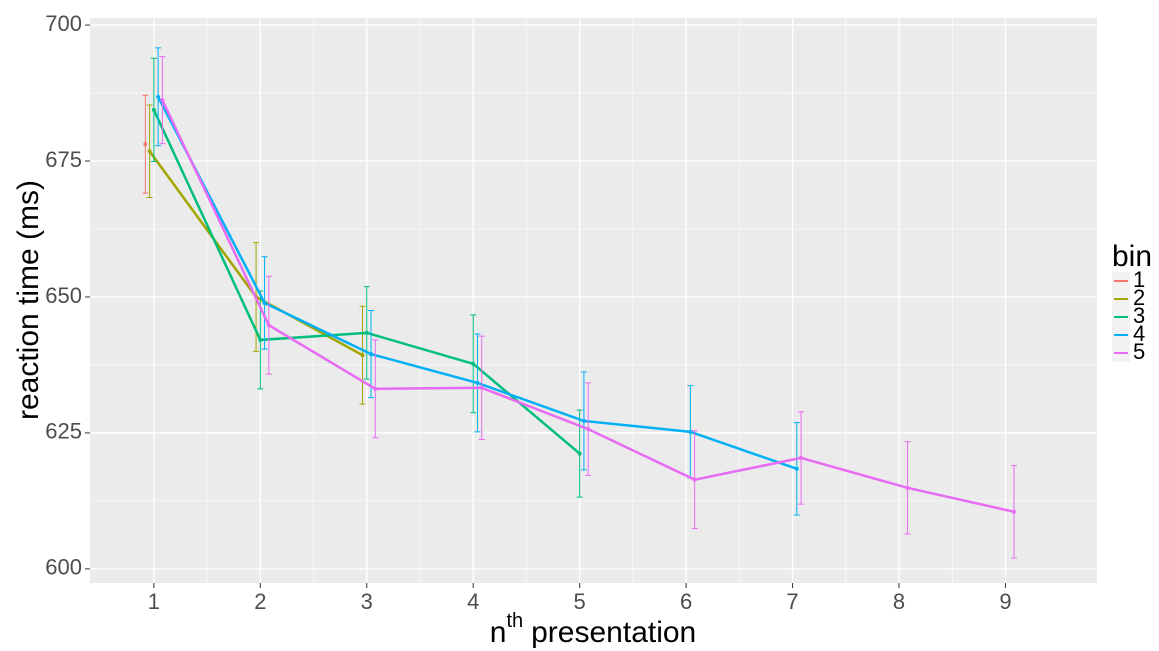 Image resolution: width=1159 pixels, height=651 pixels. I want to click on y-axis-title: reaction time (ms), so click(28, 300).